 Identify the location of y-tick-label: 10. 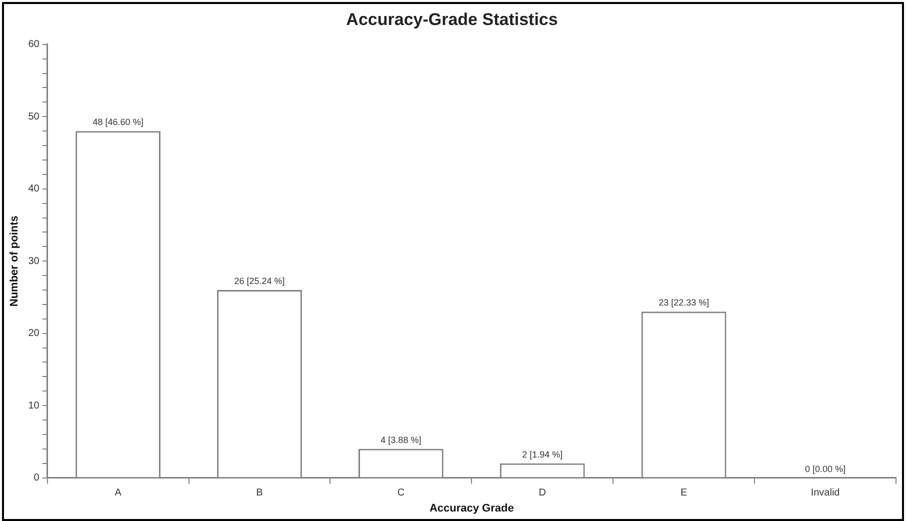
(34, 406).